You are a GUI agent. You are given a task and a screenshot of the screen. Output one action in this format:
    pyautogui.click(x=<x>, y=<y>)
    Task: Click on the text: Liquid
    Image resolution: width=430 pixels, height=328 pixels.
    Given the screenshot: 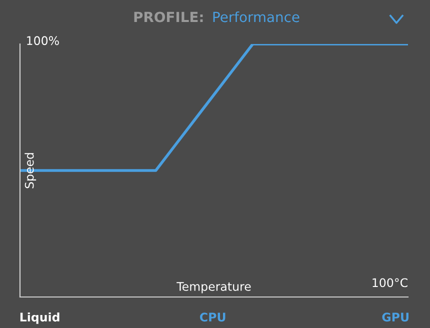 What is the action you would take?
    pyautogui.click(x=40, y=318)
    